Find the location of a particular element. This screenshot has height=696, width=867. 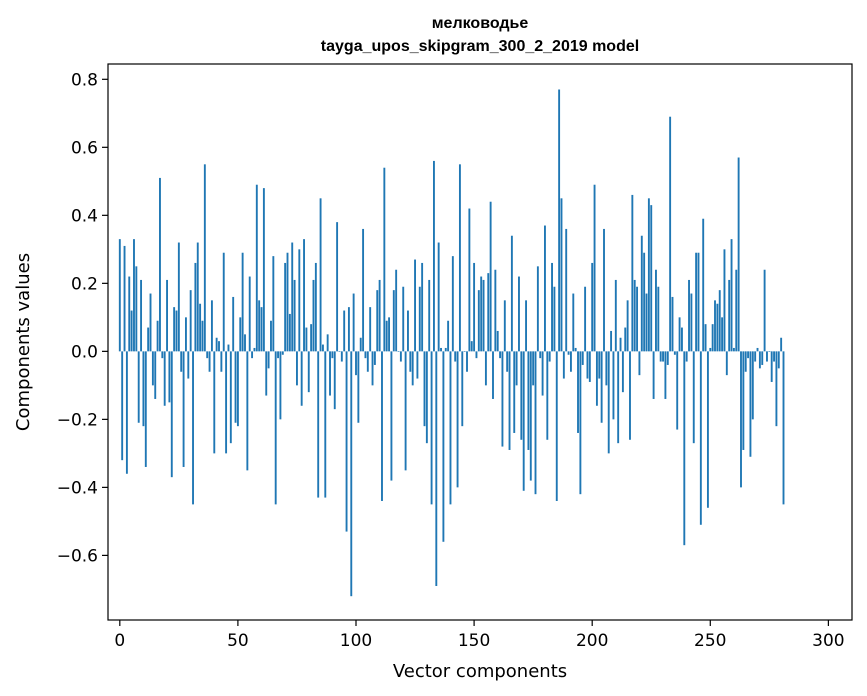

y-tick-label: 0.4 is located at coordinates (84, 216).